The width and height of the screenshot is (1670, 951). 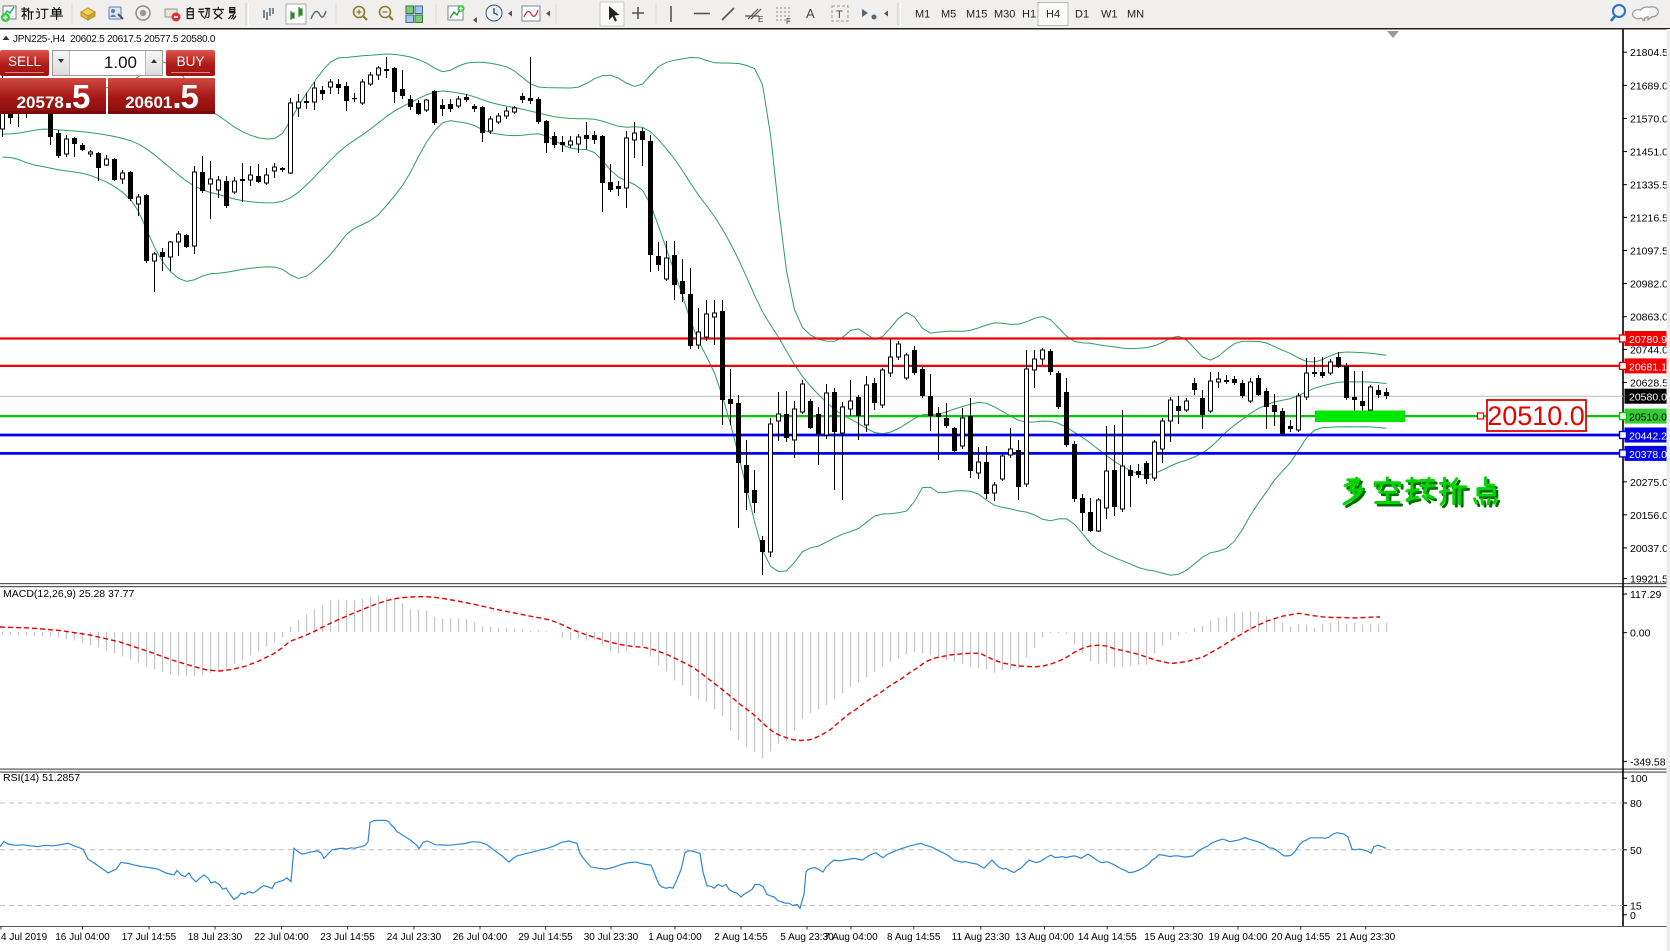 What do you see at coordinates (1636, 804) in the screenshot?
I see `svg-text: 80` at bounding box center [1636, 804].